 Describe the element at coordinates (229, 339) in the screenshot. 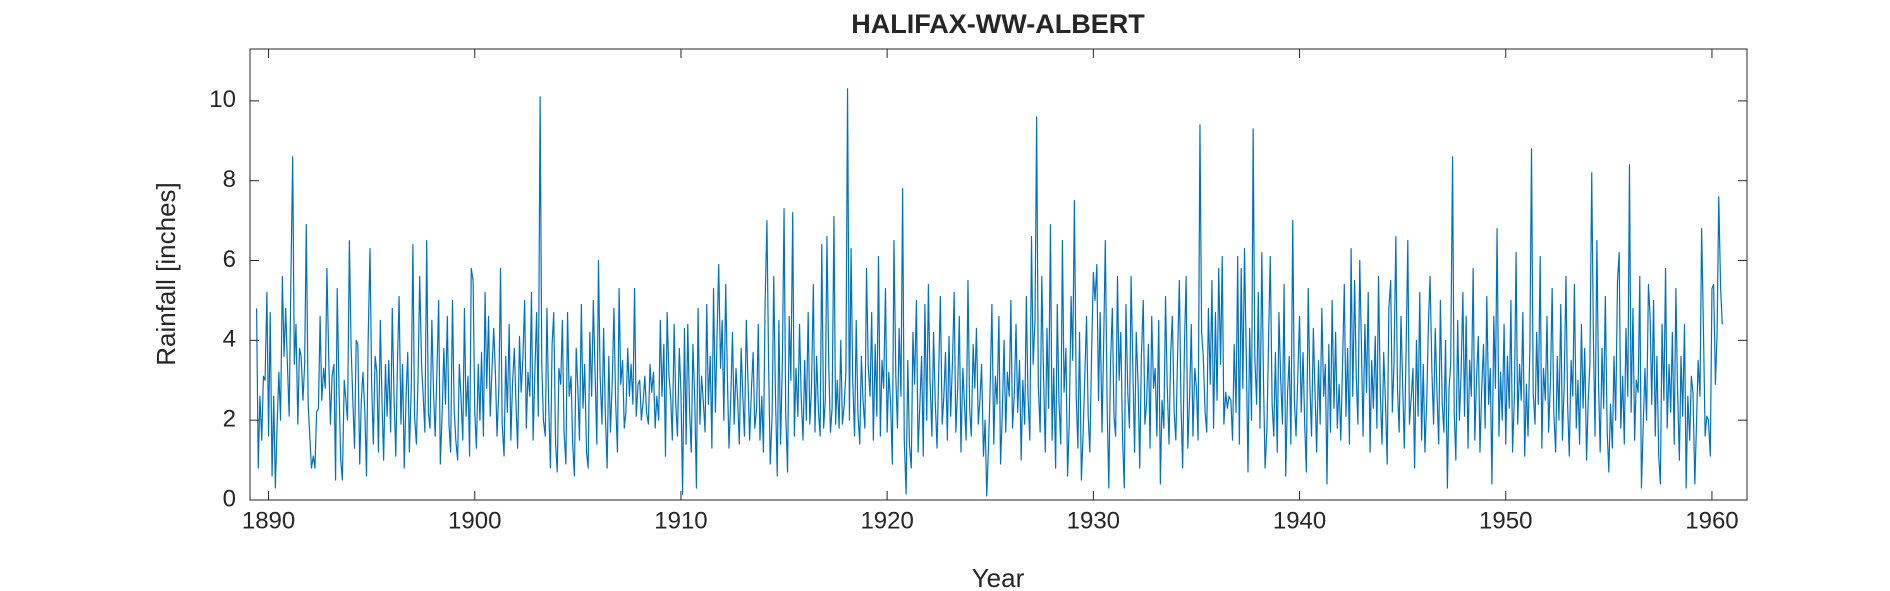

I see `y-tick-label: 4` at that location.